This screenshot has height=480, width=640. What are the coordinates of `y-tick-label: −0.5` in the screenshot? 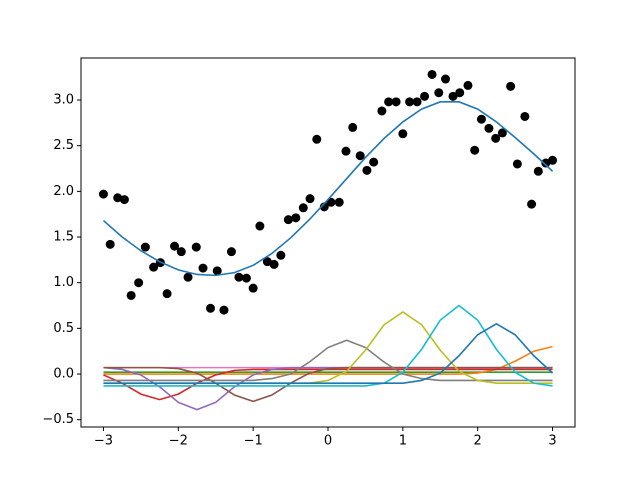 It's located at (58, 419).